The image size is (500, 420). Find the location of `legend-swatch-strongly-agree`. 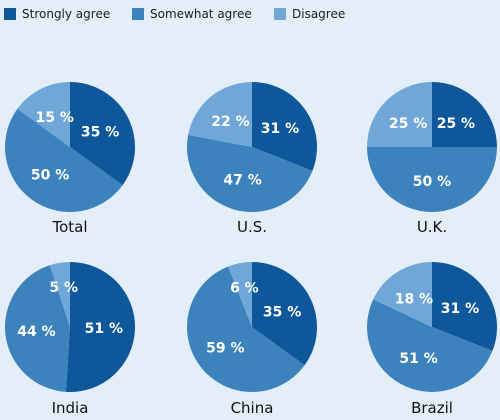

legend-swatch-strongly-agree is located at coordinates (10, 14).